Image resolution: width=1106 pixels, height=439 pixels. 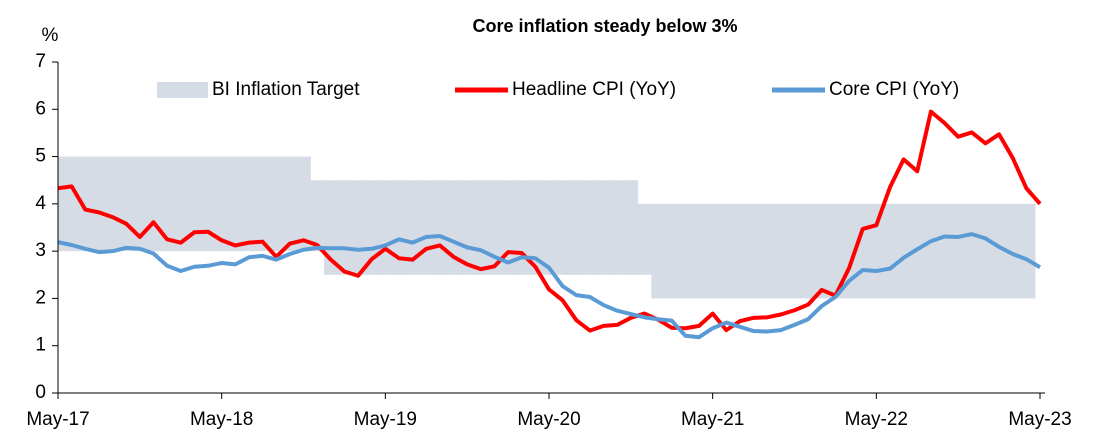 I want to click on y-tick-label: 1, so click(x=40, y=345).